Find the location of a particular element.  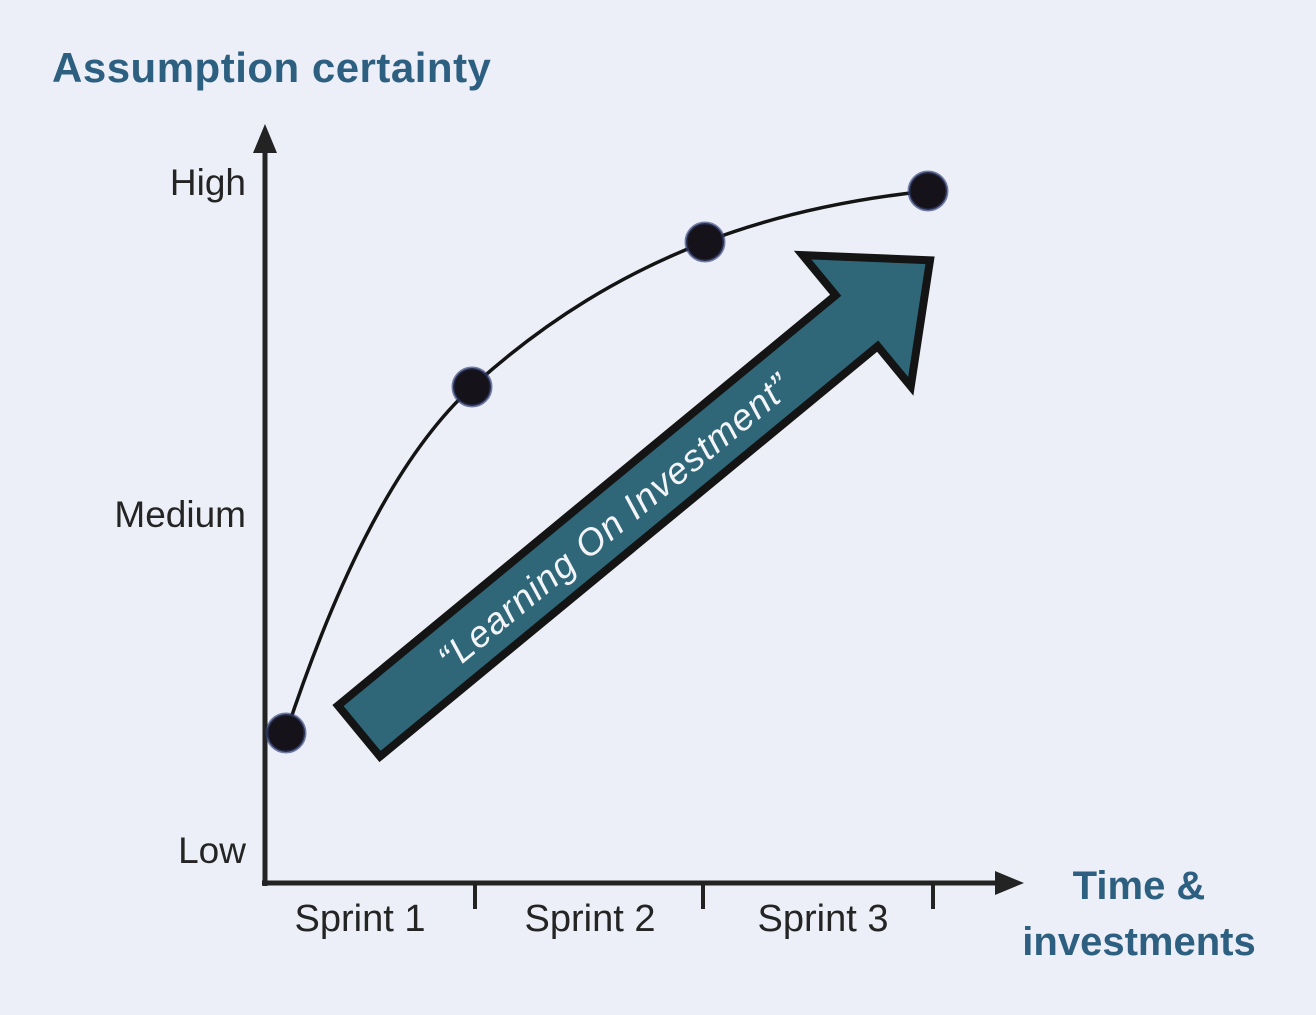

y-tick-label-high: High is located at coordinates (207, 182).